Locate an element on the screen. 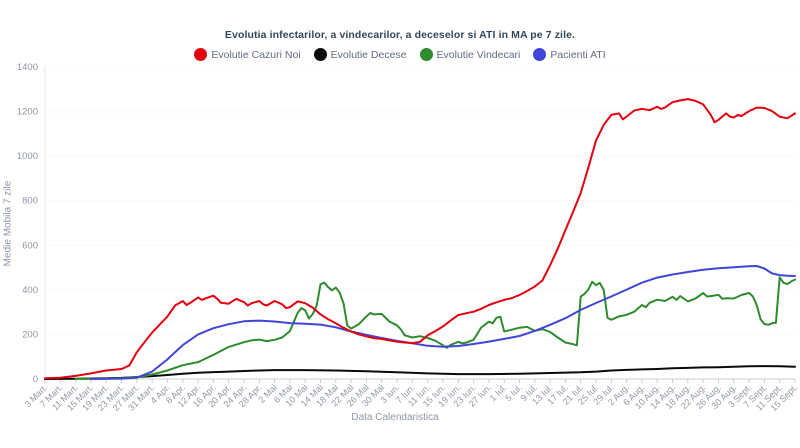 The width and height of the screenshot is (800, 448). legend-label-decese: Evolutie Decese is located at coordinates (368, 54).